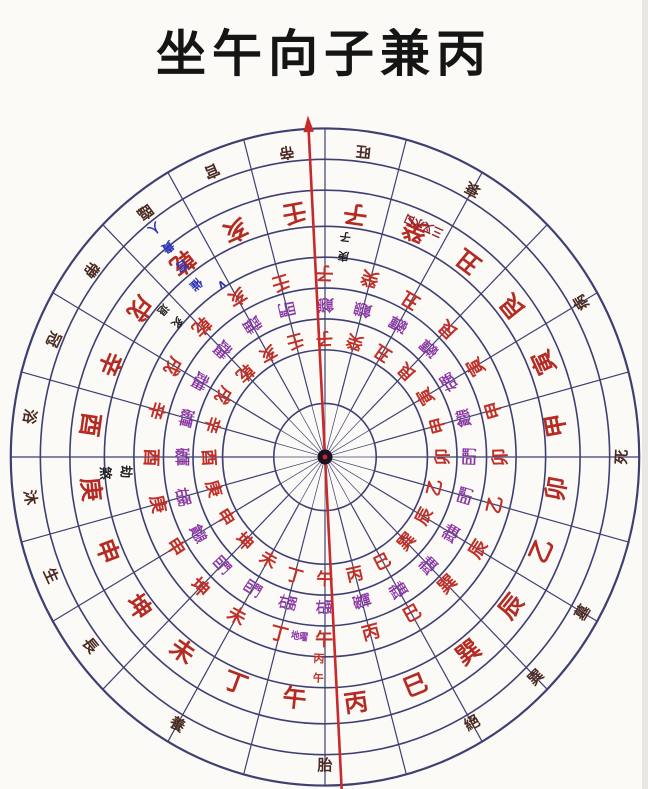  What do you see at coordinates (53, 339) in the screenshot?
I see `stage-label: 冠` at bounding box center [53, 339].